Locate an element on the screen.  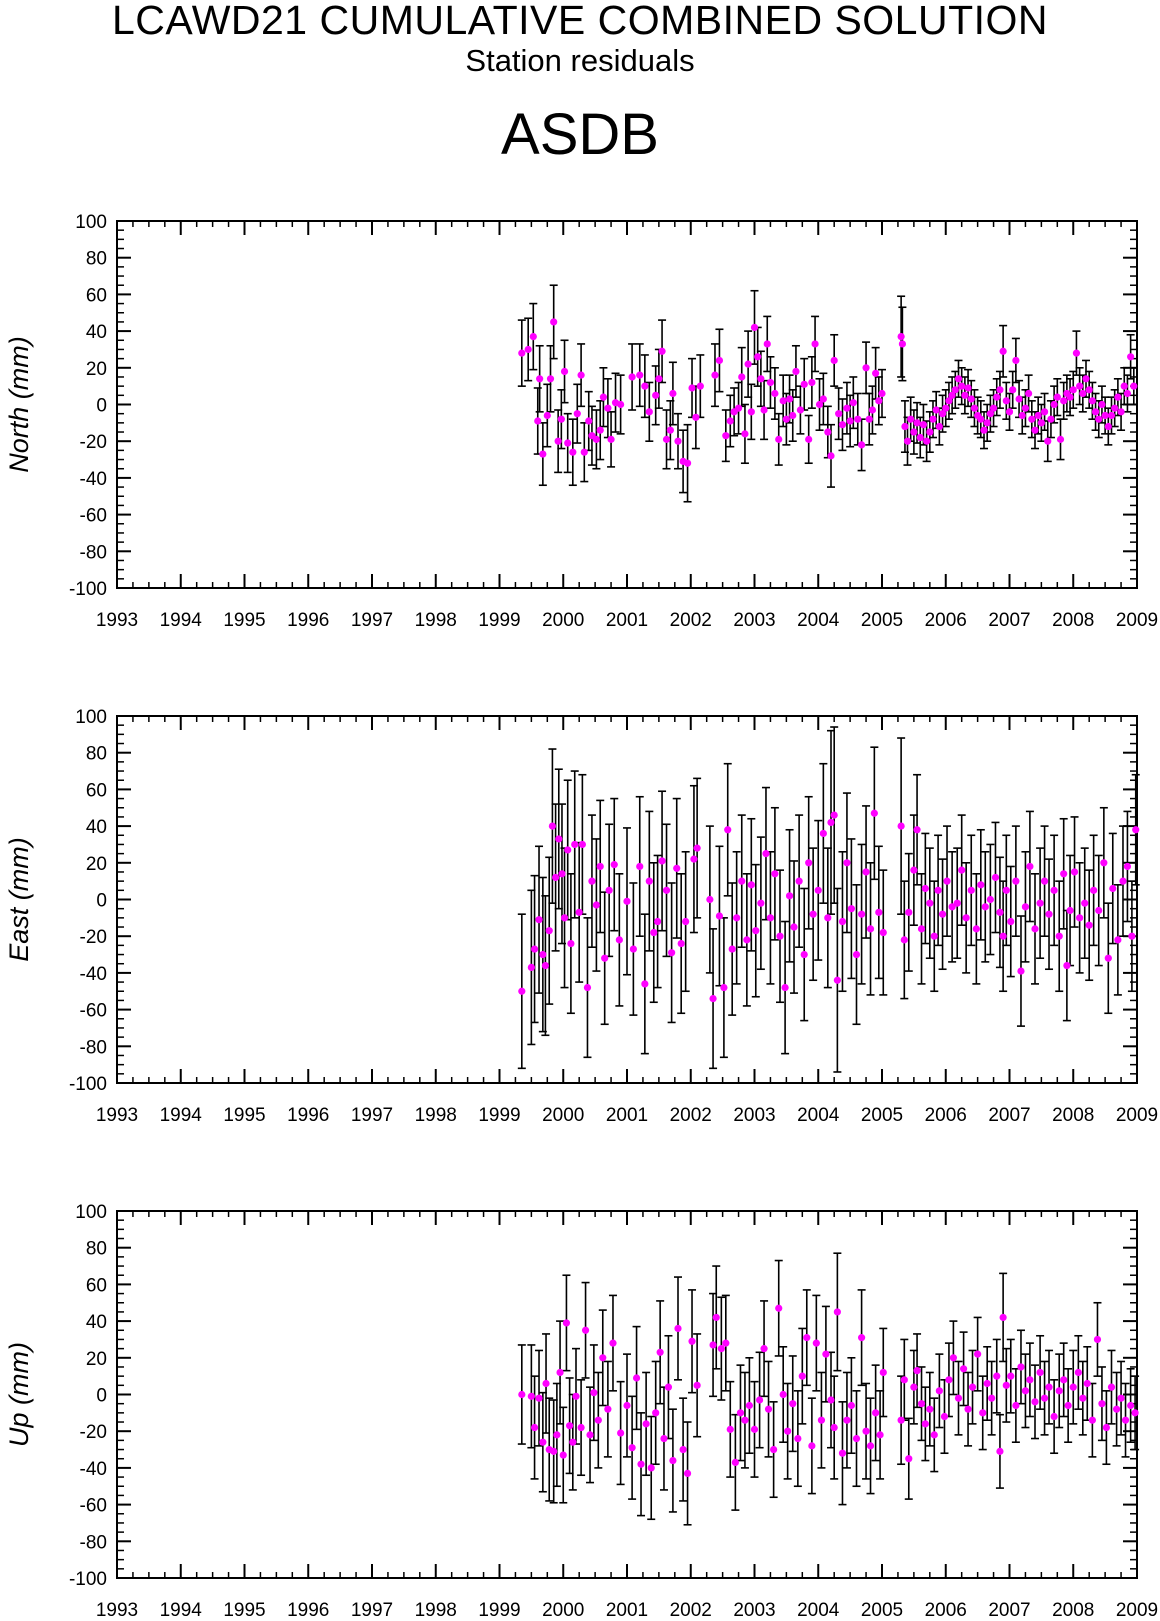
north-x-tick-label: 2008 is located at coordinates (1073, 620).